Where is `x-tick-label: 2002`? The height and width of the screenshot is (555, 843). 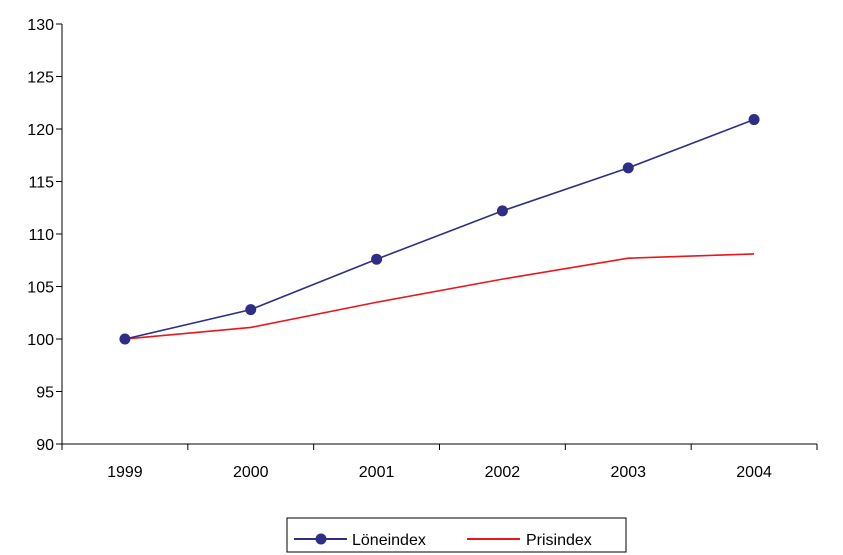 x-tick-label: 2002 is located at coordinates (503, 472).